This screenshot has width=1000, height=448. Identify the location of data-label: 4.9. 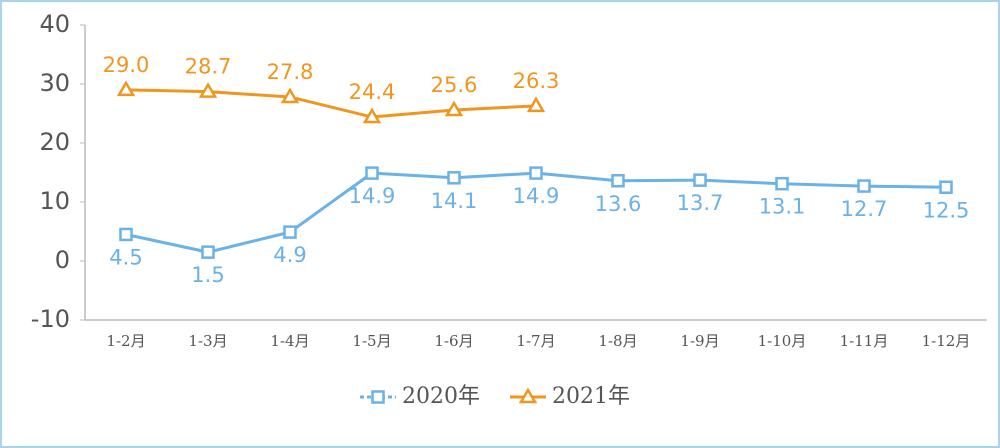
(289, 255).